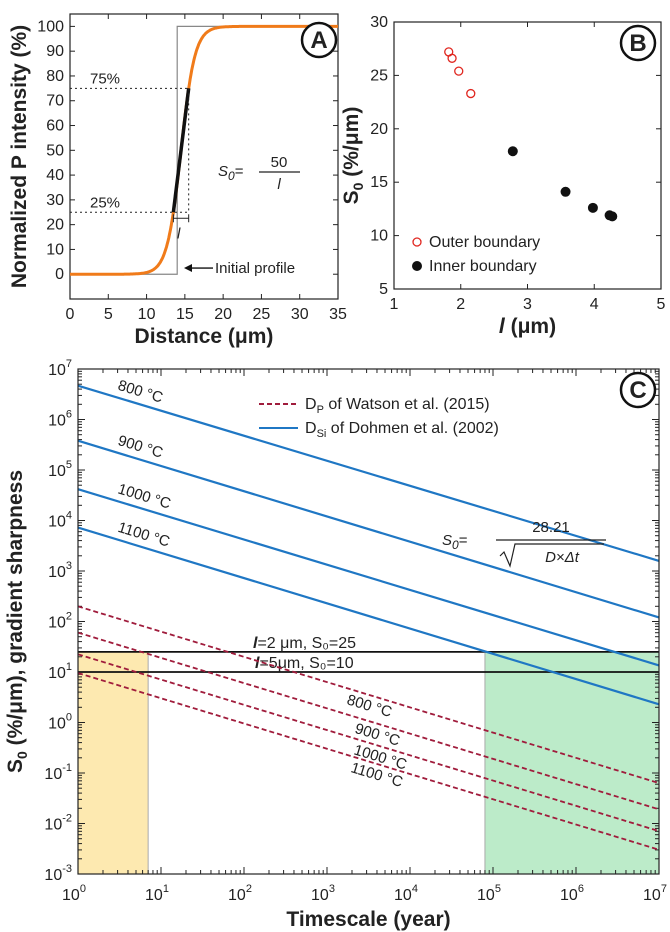  I want to click on legend-label: DSi of Dohmen et al. (2002), so click(402, 430).